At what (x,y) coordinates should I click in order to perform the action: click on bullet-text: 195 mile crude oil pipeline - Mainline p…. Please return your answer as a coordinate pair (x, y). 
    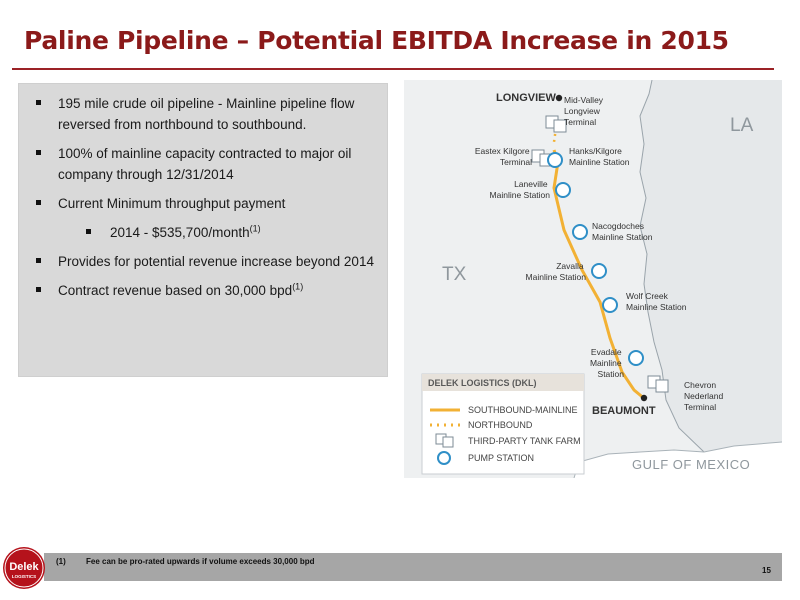
    Looking at the image, I should click on (206, 114).